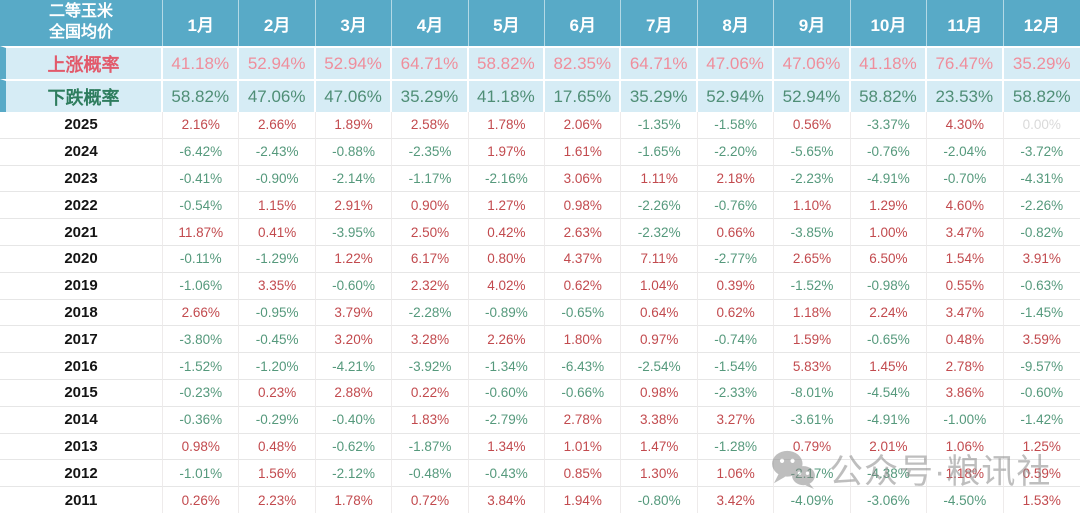  What do you see at coordinates (659, 95) in the screenshot?
I see `fall-probability-value: 35.29%` at bounding box center [659, 95].